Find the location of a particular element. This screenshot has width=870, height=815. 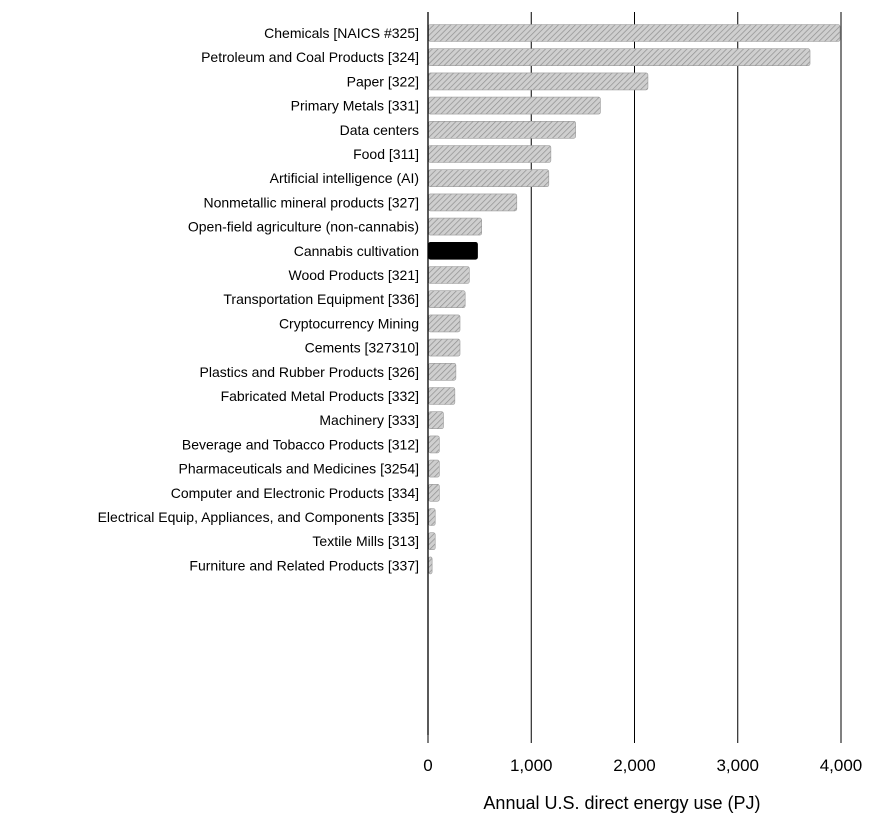

category-label: Transportation Equipment [336] is located at coordinates (321, 299).